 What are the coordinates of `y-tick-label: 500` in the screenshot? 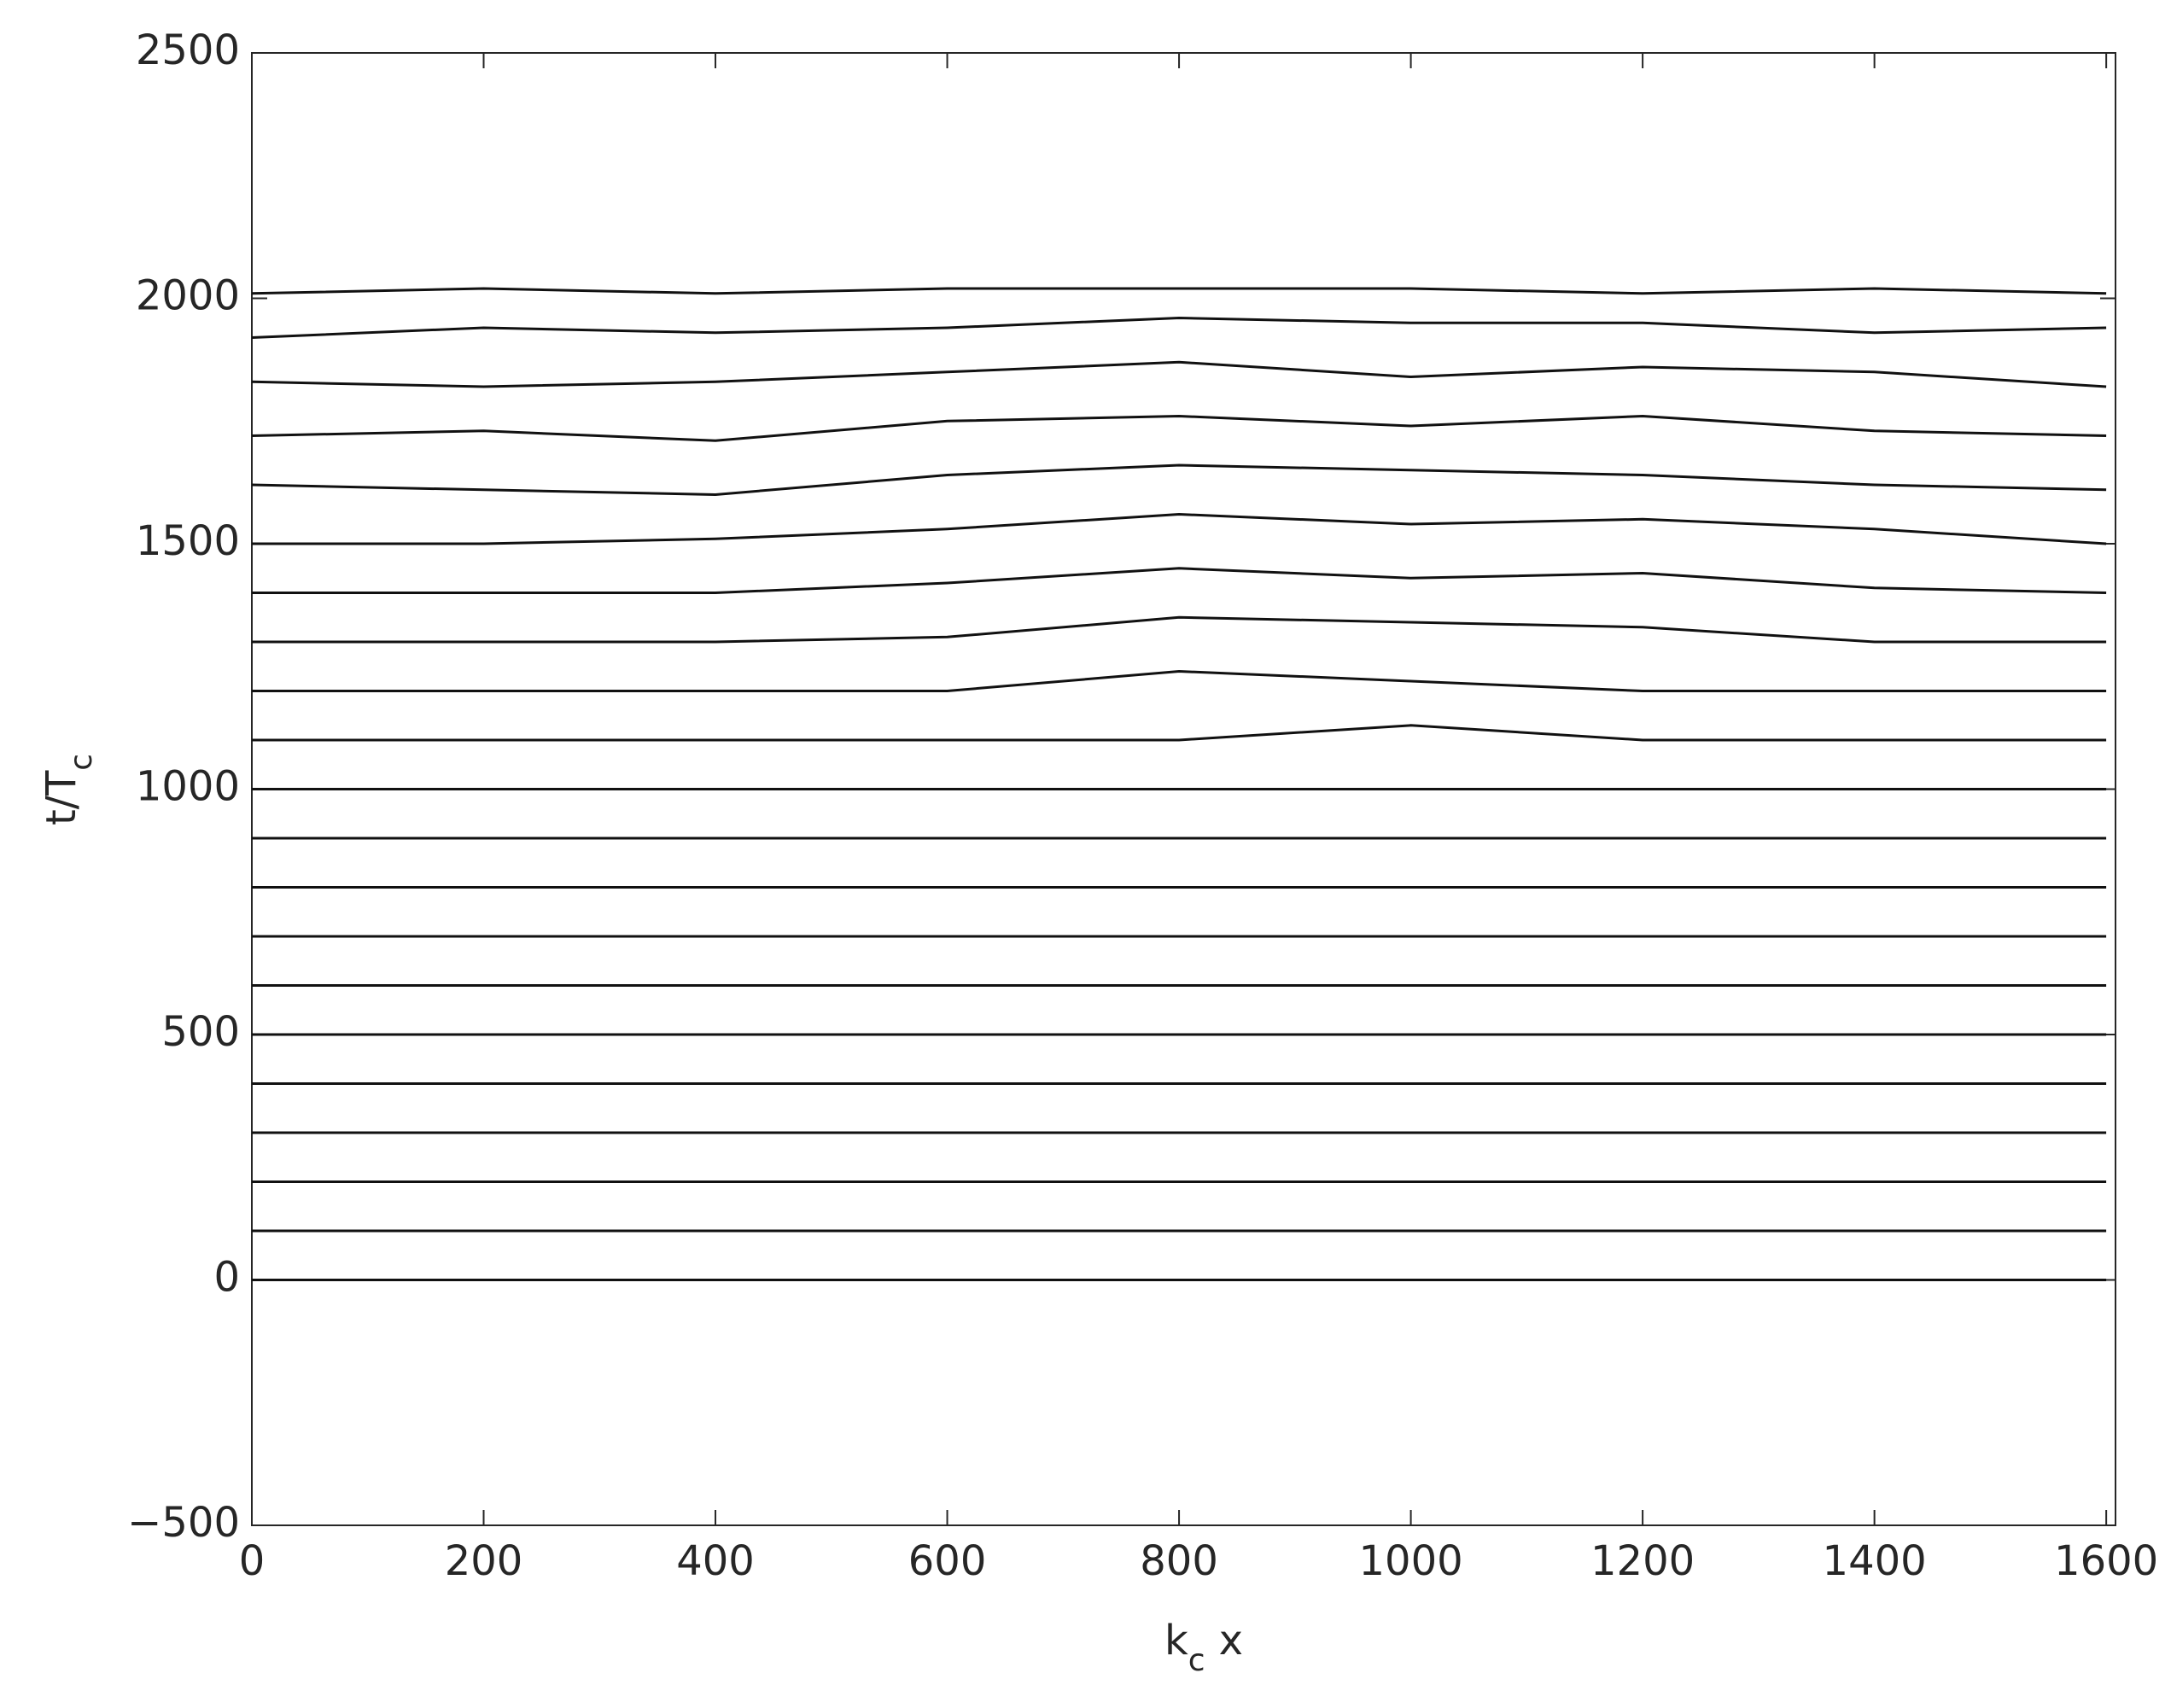 It's located at (200, 1032).